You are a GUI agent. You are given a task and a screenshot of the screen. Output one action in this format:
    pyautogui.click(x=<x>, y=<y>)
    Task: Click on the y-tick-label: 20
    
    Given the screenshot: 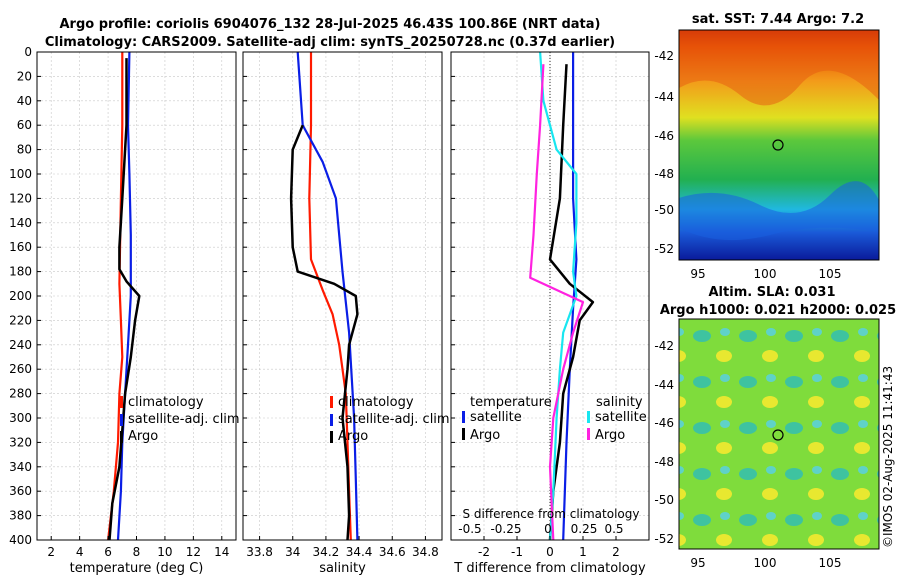 What is the action you would take?
    pyautogui.click(x=24, y=76)
    